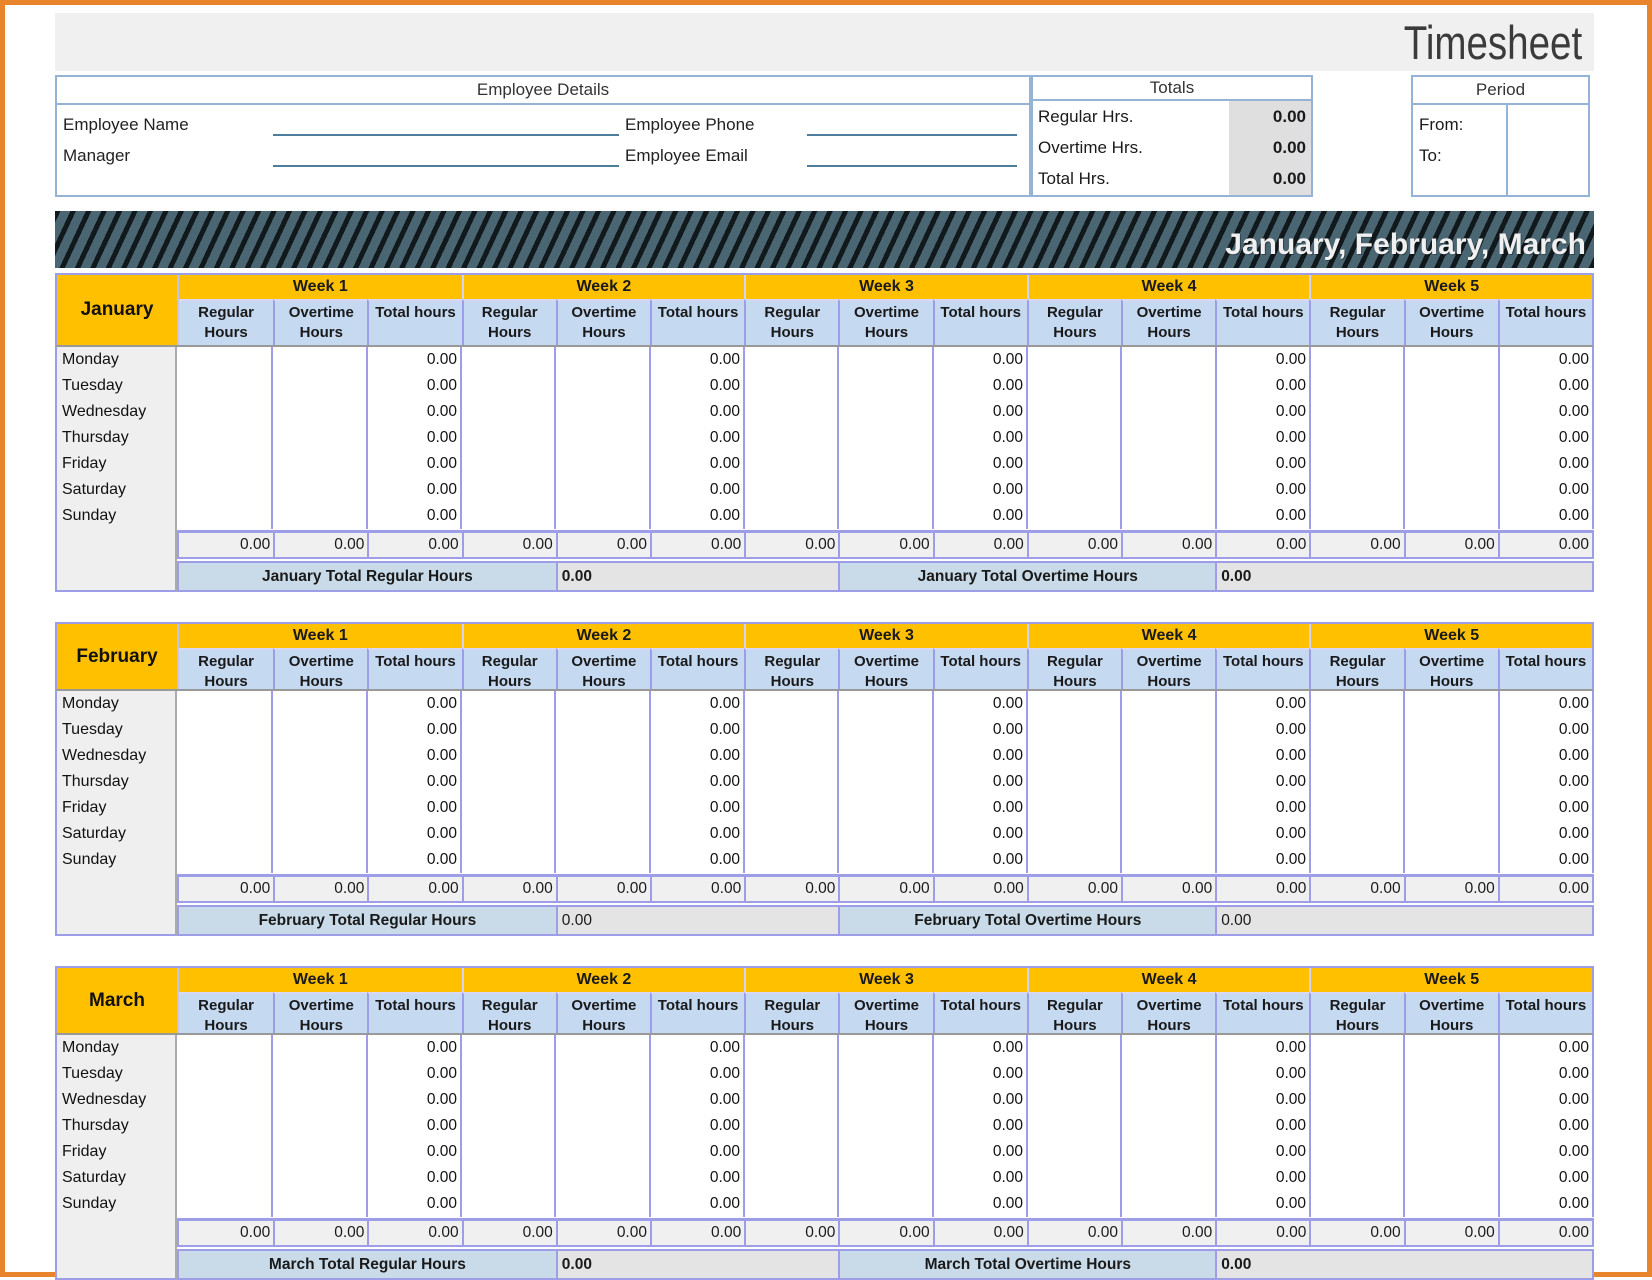 This screenshot has width=1652, height=1280. What do you see at coordinates (446, 123) in the screenshot?
I see `employee-name-input` at bounding box center [446, 123].